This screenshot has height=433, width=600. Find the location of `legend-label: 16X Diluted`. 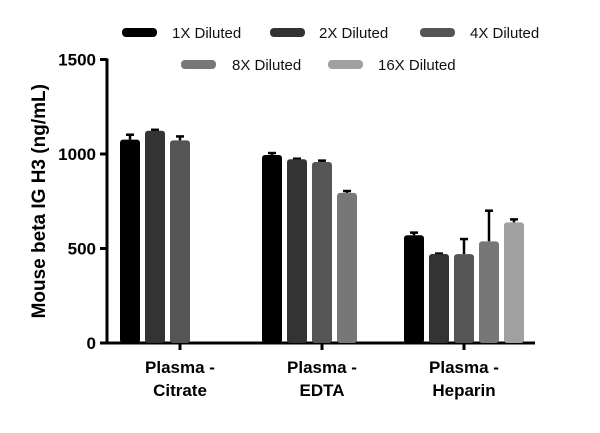

legend-label: 16X Diluted is located at coordinates (417, 65).